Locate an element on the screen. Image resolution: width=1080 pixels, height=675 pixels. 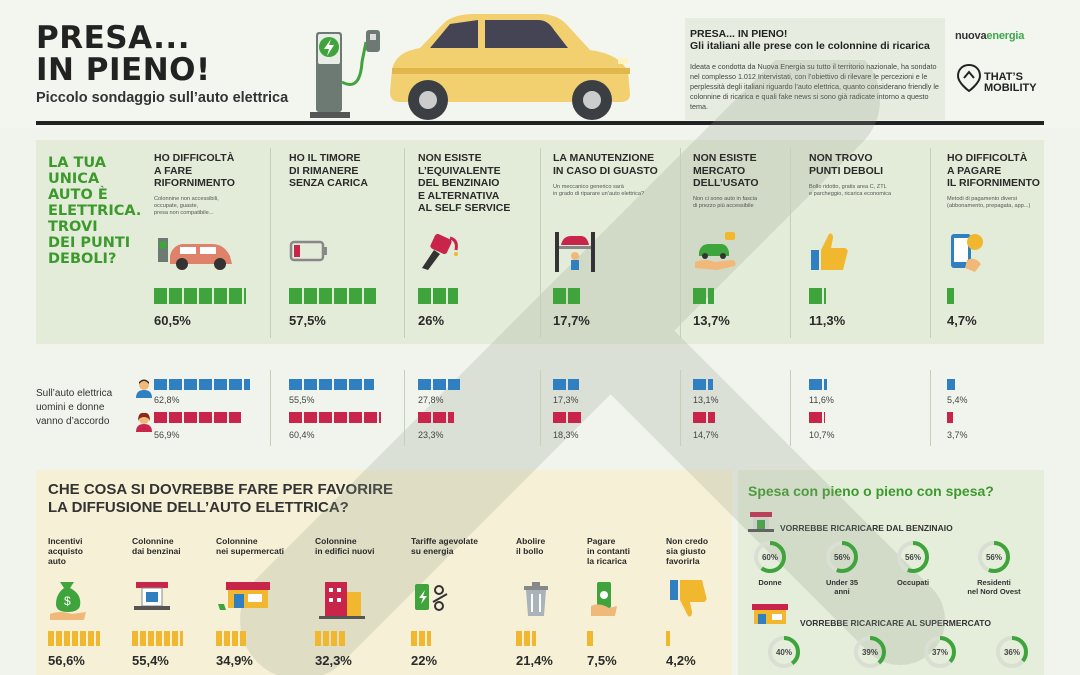
weak-point-title-line: A PAGARE is located at coordinates (974, 170).